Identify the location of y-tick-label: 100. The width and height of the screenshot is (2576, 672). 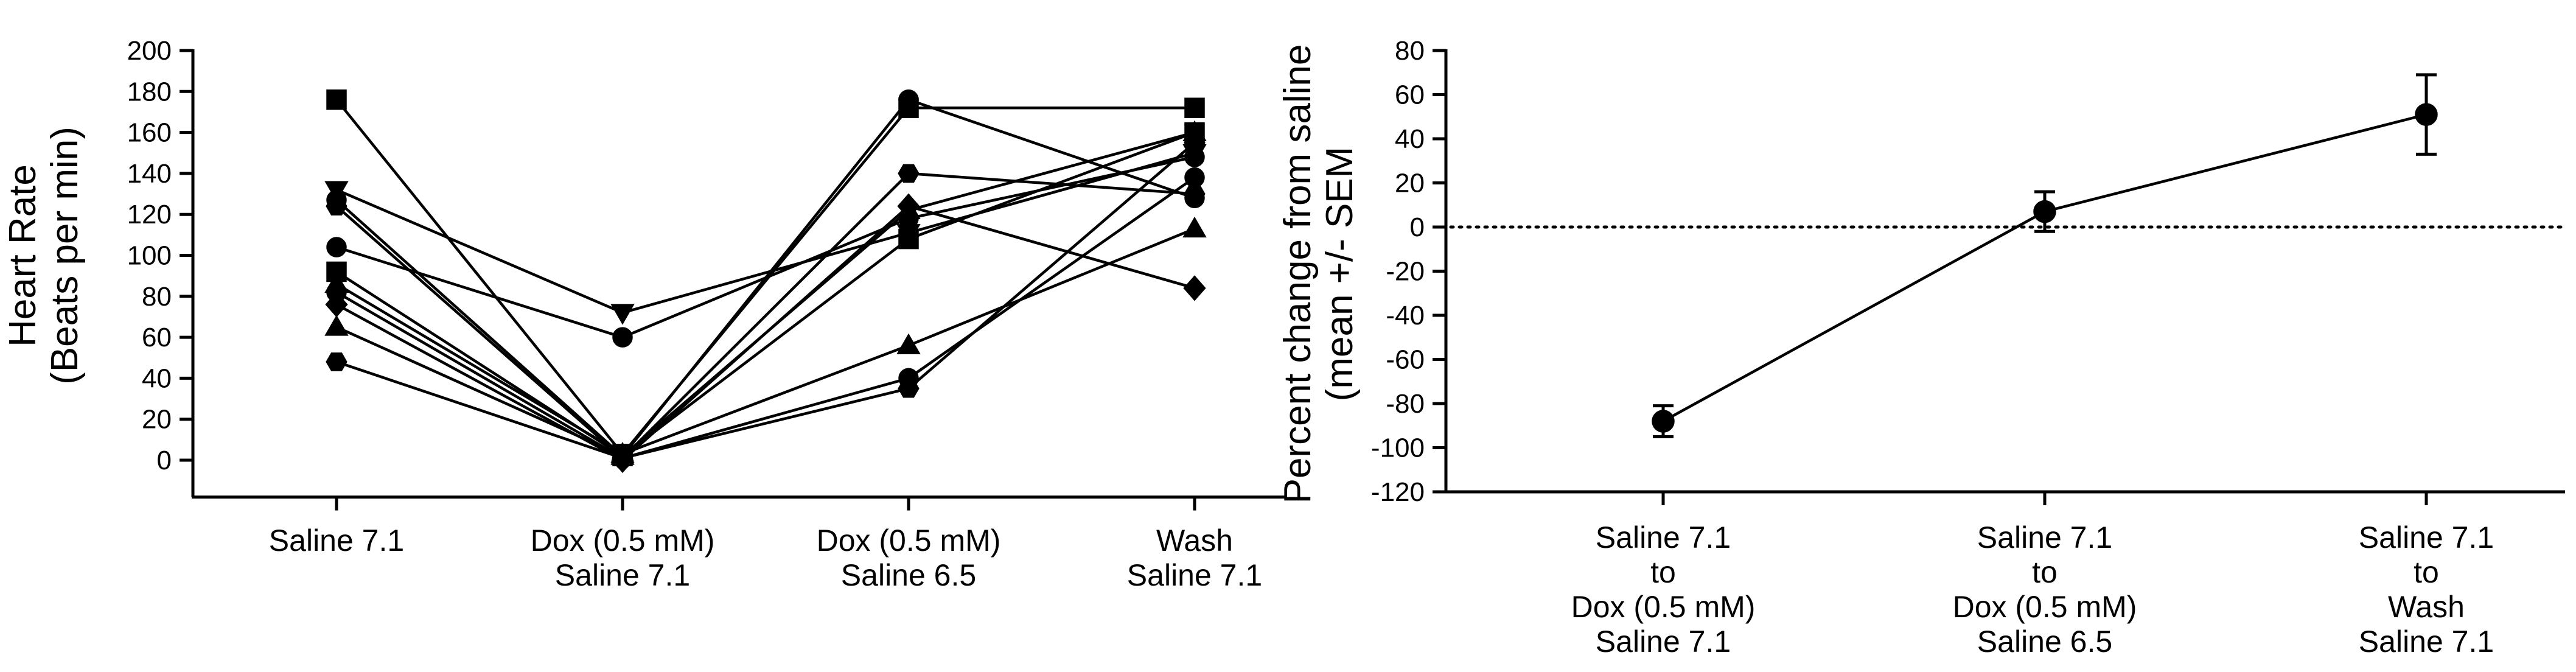
(149, 256).